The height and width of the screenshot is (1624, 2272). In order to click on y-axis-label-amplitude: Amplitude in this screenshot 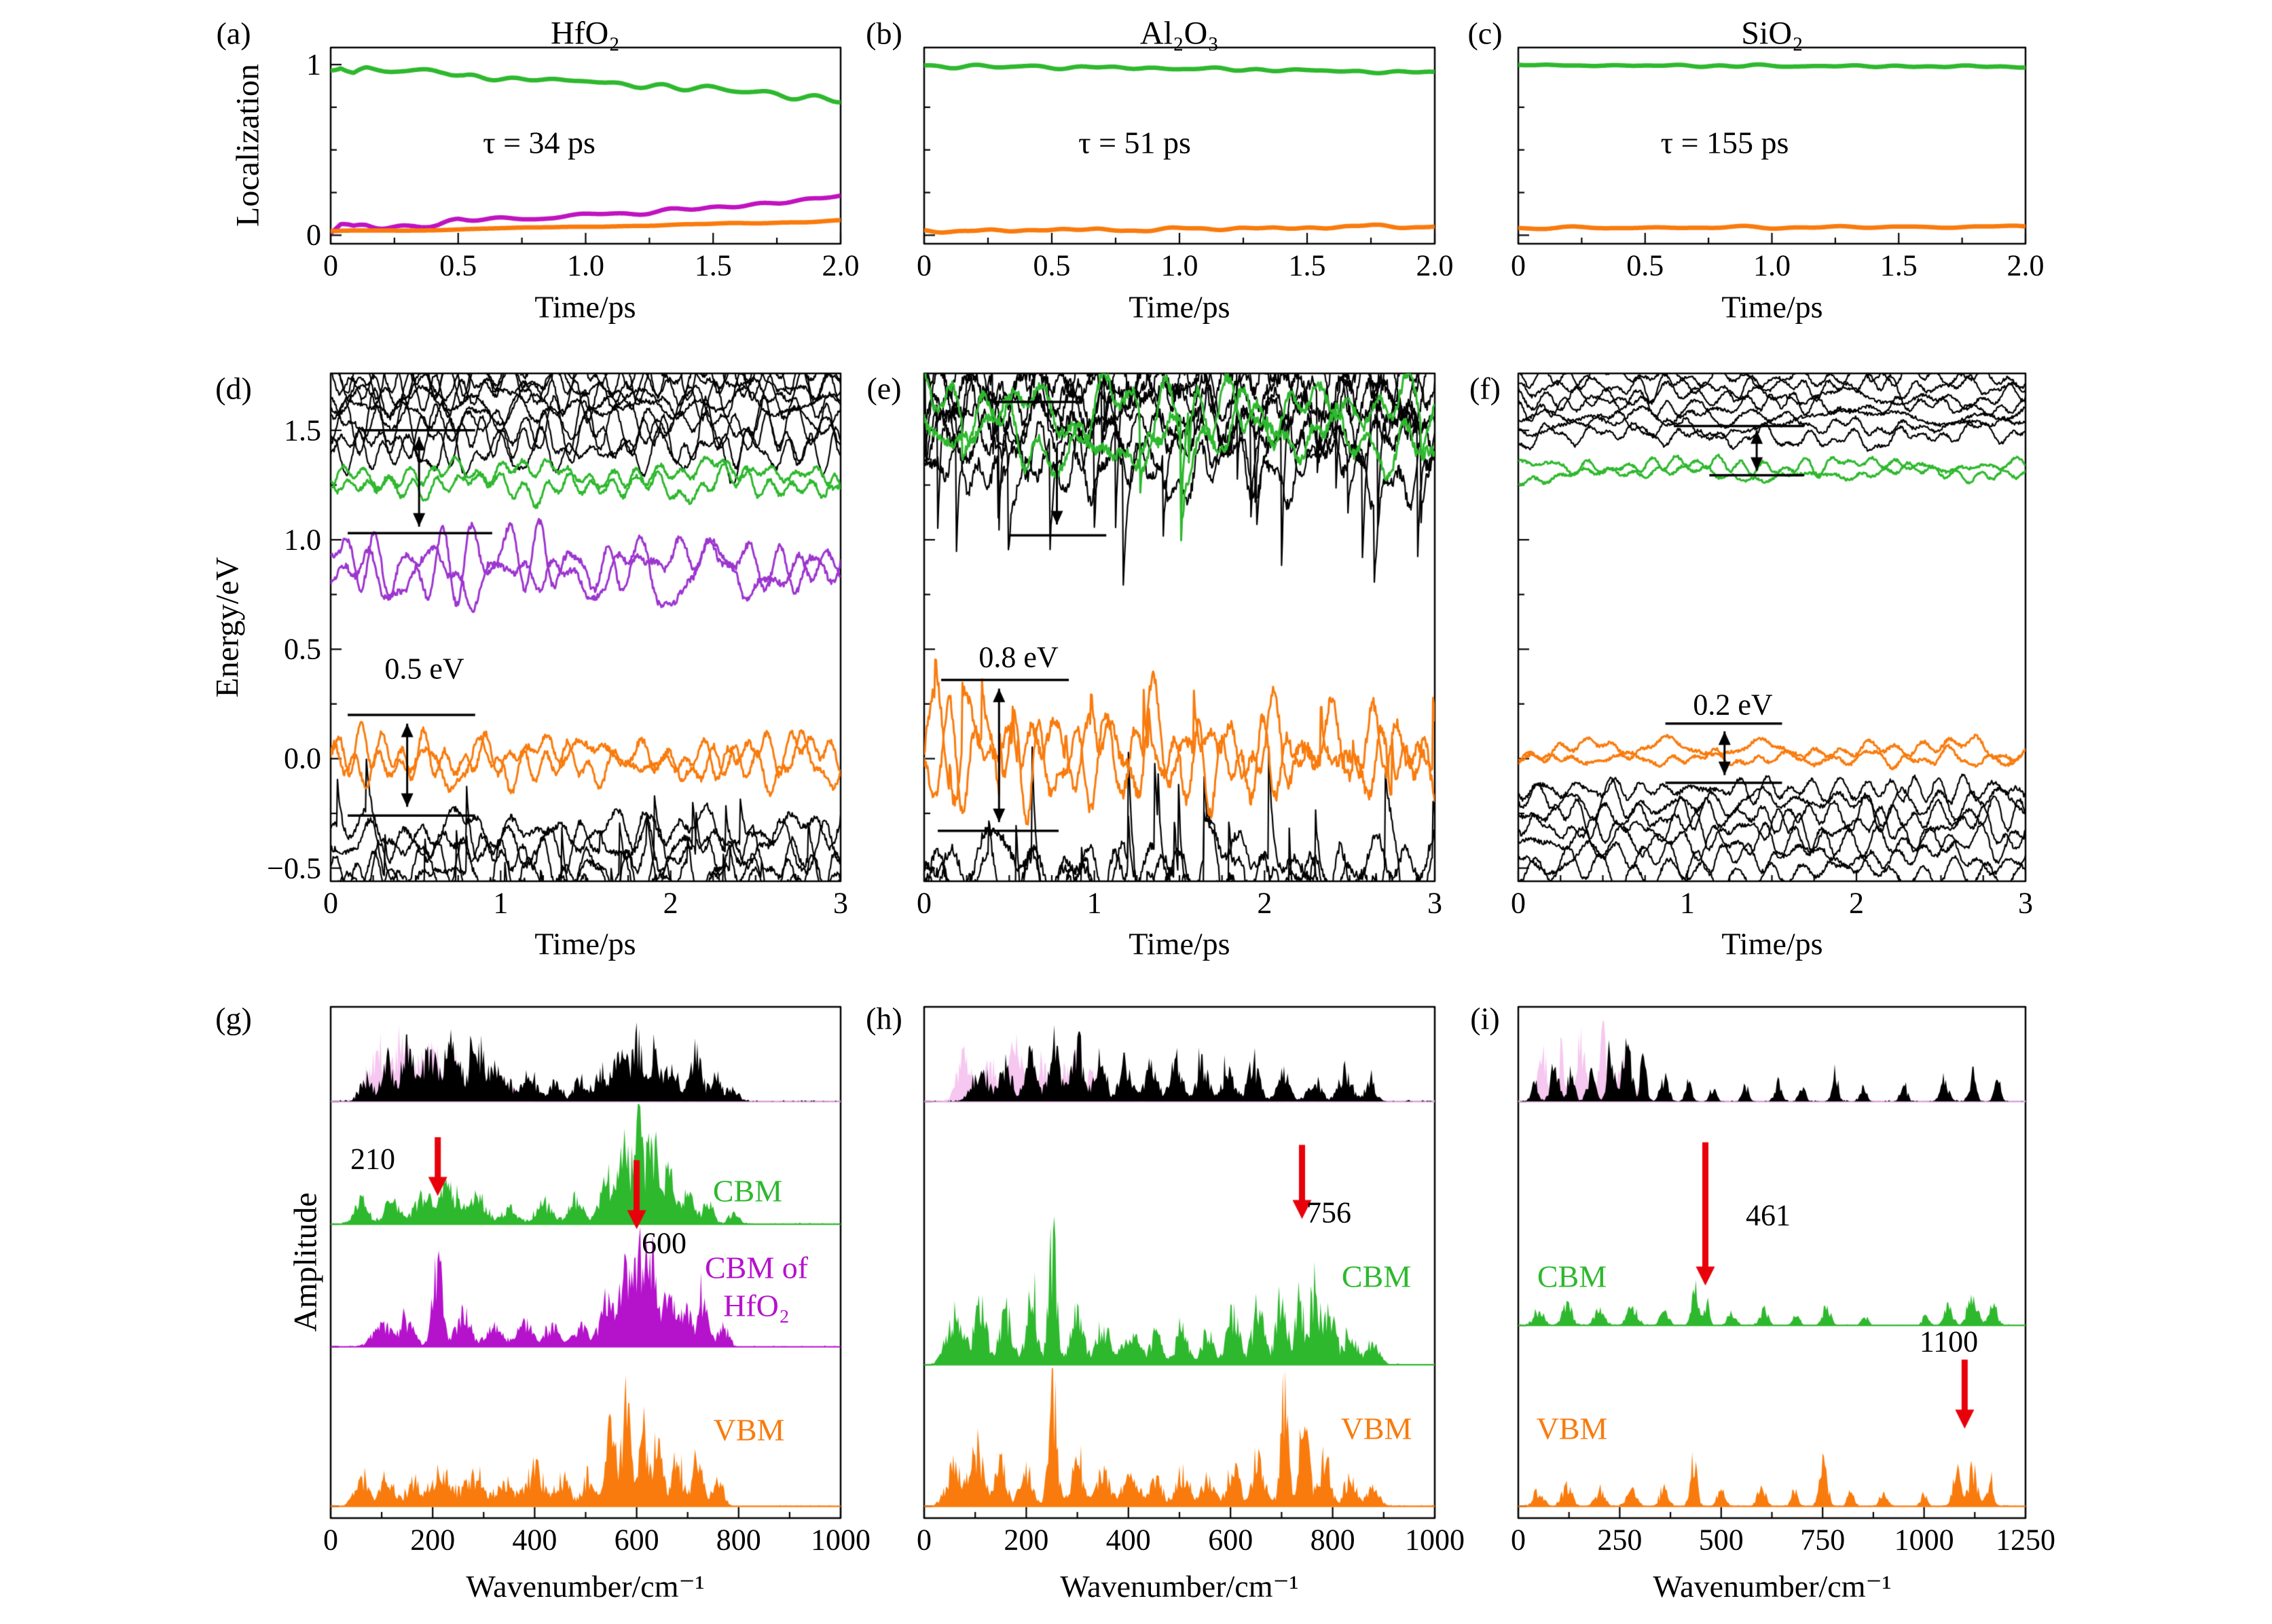, I will do `click(305, 1262)`.